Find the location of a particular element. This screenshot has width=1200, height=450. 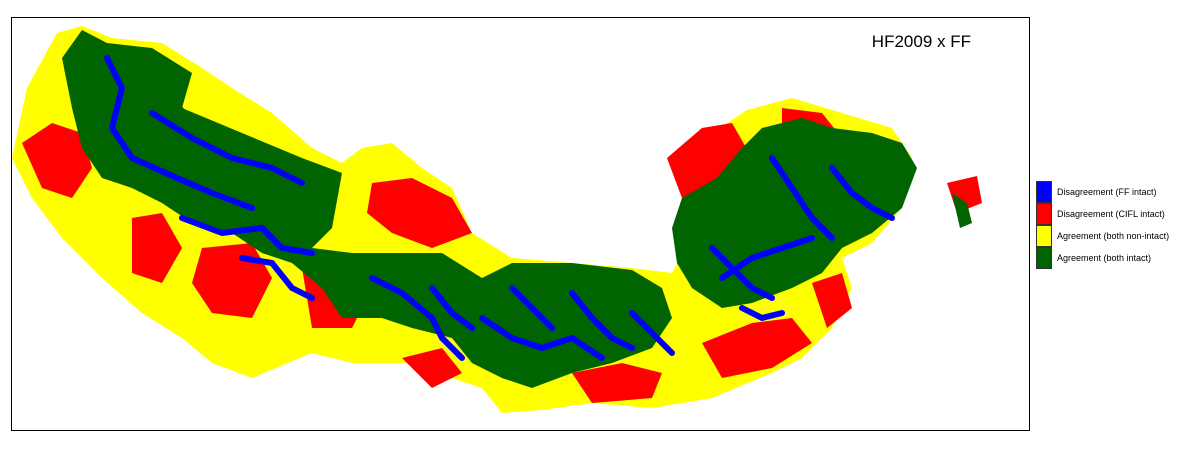

legend-label: Agreement (both non-intact) is located at coordinates (1113, 236).